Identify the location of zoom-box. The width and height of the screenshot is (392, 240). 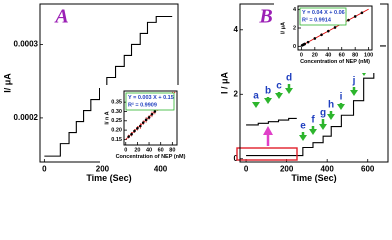
(267, 154).